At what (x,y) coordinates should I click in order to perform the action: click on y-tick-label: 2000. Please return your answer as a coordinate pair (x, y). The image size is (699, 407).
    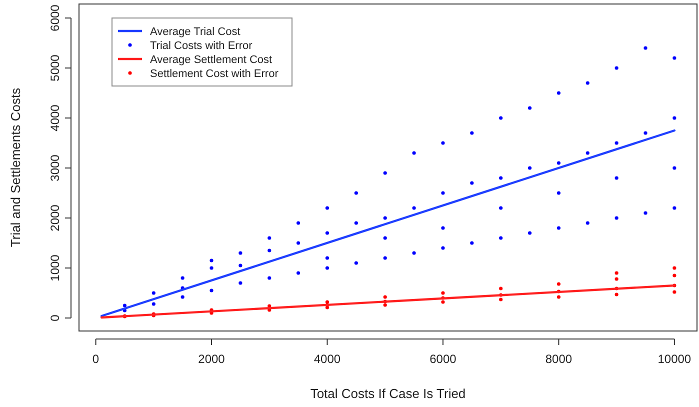
    Looking at the image, I should click on (55, 218).